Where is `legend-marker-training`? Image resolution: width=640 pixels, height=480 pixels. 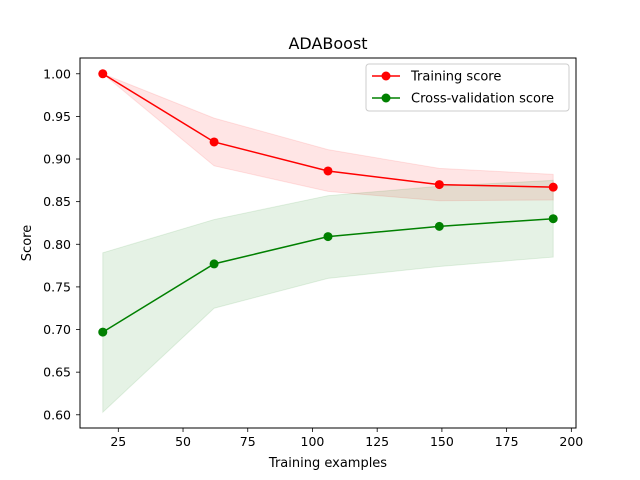
legend-marker-training is located at coordinates (386, 76).